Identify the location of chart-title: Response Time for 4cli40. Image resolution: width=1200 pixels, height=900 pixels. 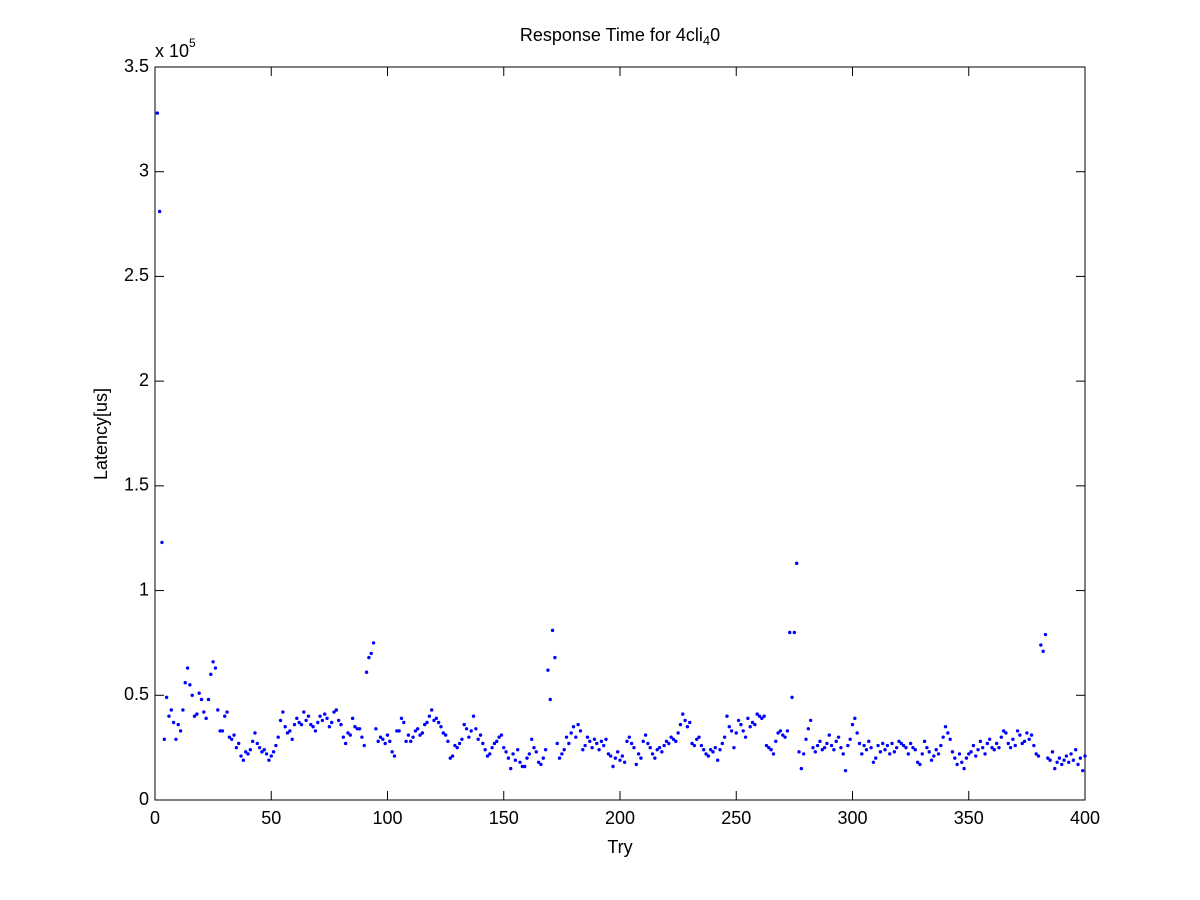
(620, 37).